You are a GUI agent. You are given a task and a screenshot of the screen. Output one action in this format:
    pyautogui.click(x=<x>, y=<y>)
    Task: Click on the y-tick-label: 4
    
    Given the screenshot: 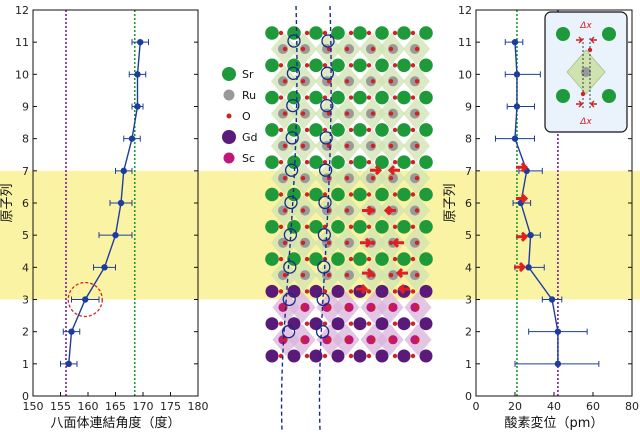 What is the action you would take?
    pyautogui.click(x=25, y=267)
    